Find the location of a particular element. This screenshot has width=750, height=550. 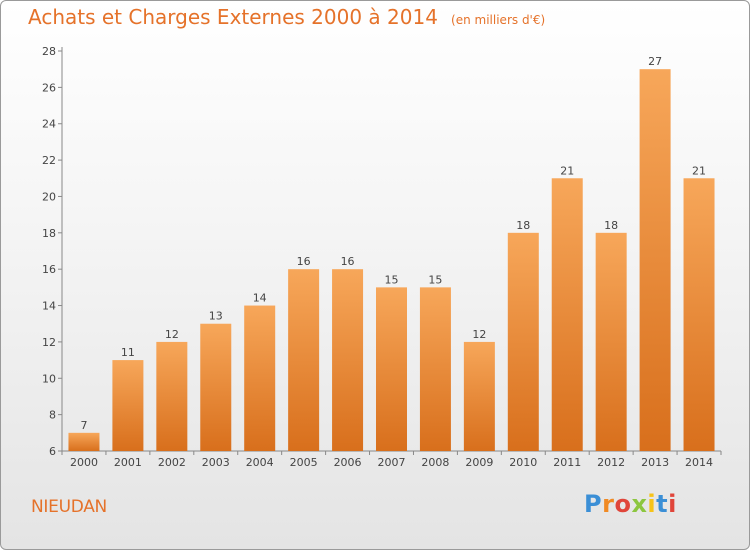

x-tick-label: 2005 is located at coordinates (304, 462).